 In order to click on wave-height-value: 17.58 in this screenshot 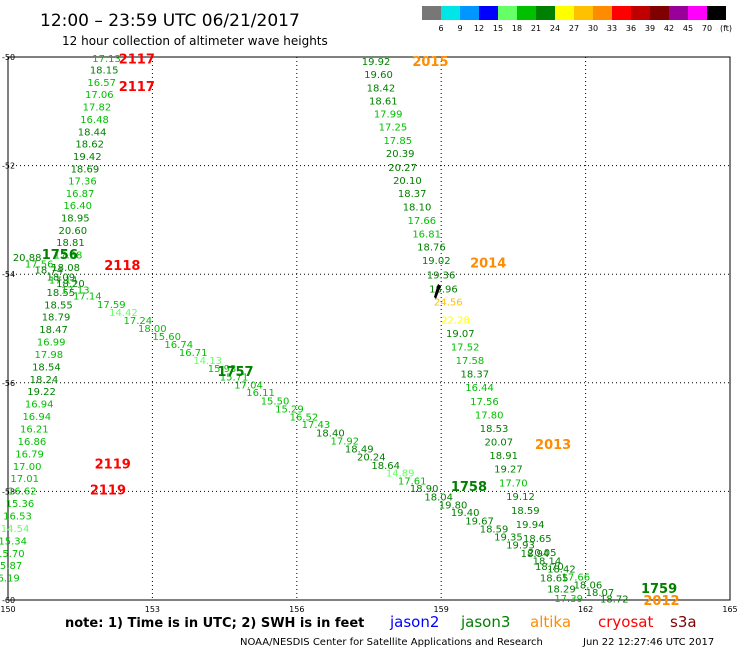, I will do `click(470, 361)`.